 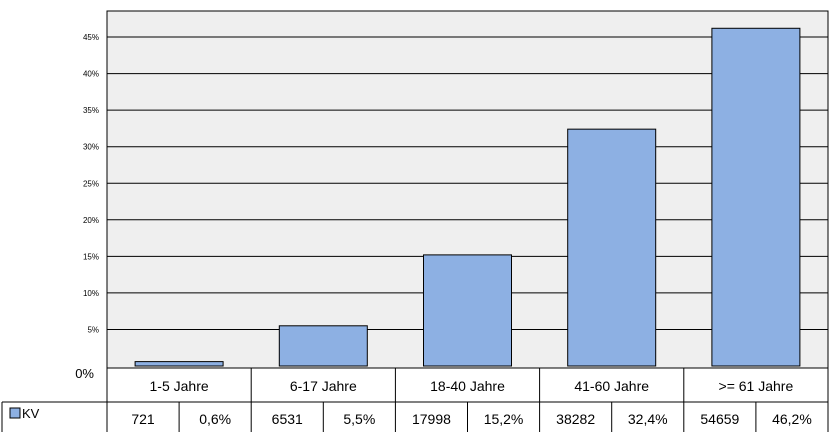 I want to click on count-cell: 17998, so click(x=431, y=419).